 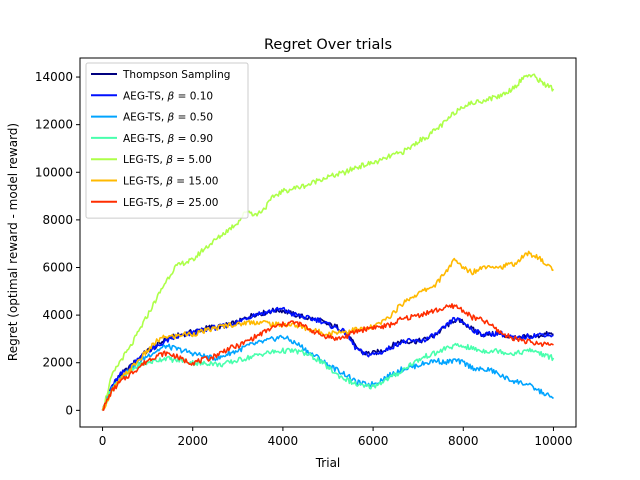 What do you see at coordinates (57, 220) in the screenshot?
I see `y-tick-label: 8000` at bounding box center [57, 220].